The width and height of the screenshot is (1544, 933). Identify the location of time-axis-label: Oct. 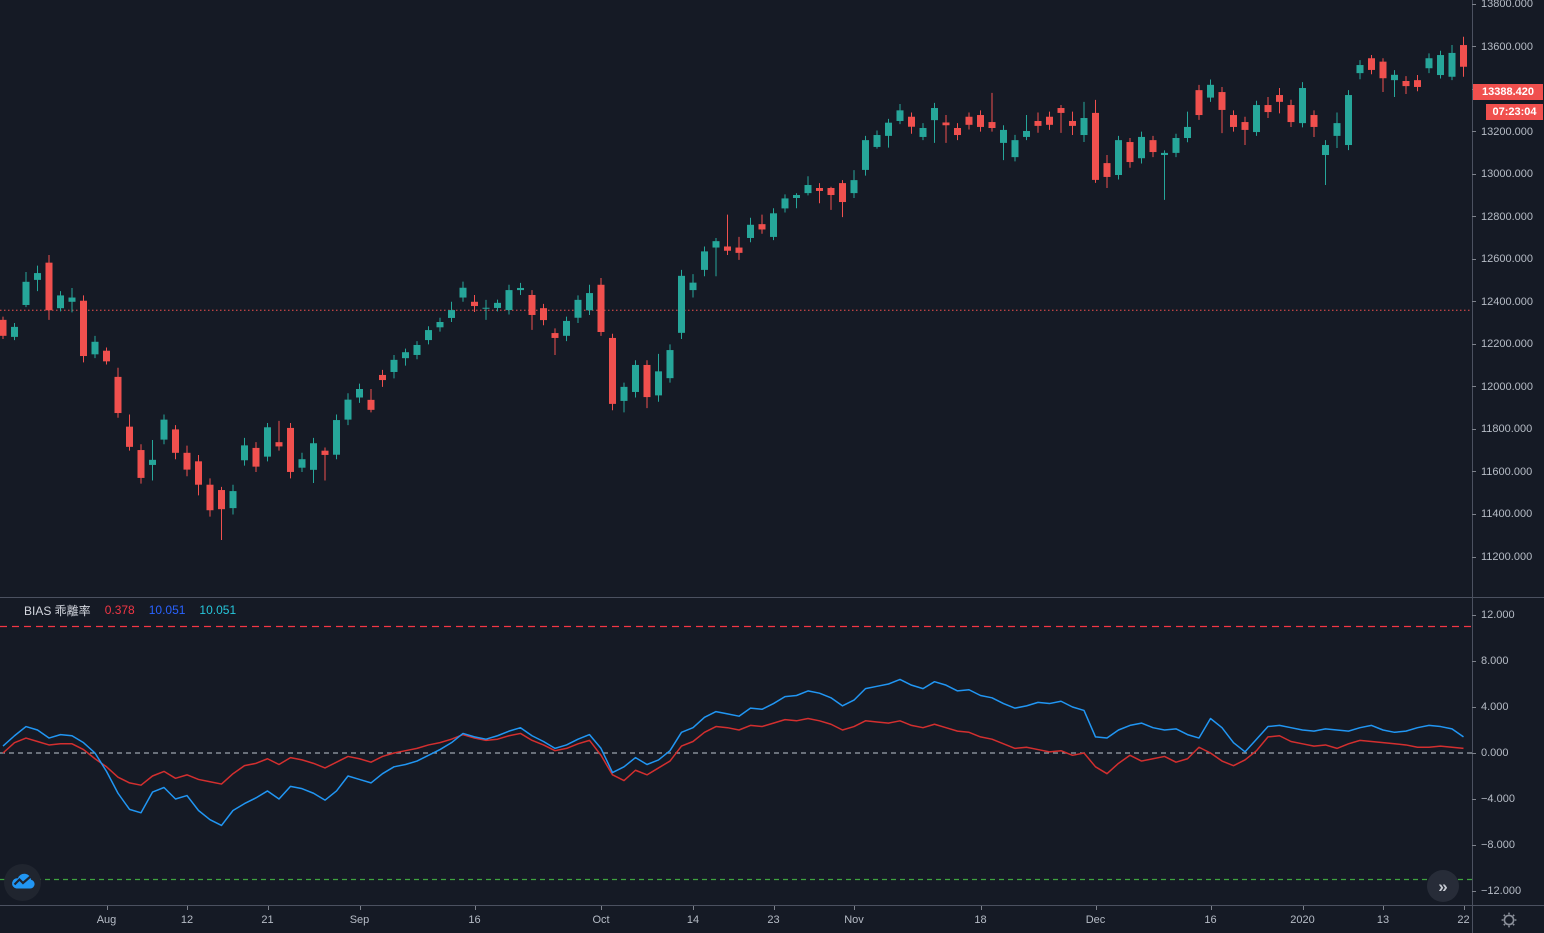
(601, 920).